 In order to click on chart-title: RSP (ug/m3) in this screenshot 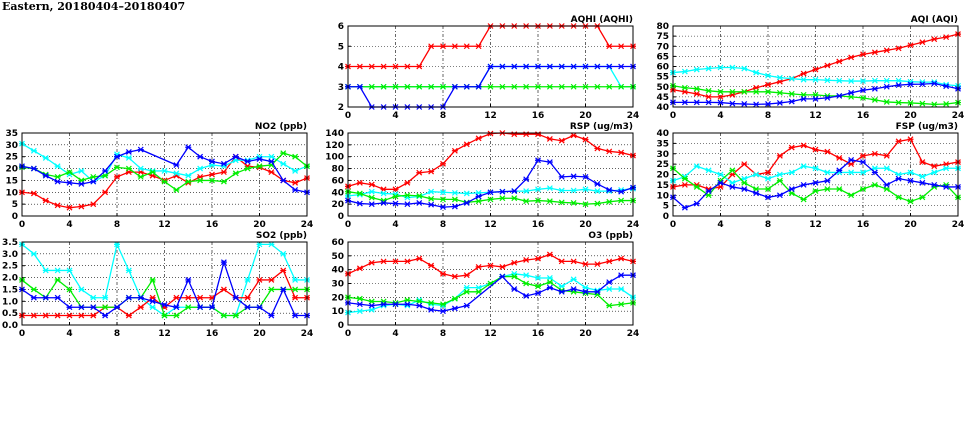, I will do `click(601, 127)`.